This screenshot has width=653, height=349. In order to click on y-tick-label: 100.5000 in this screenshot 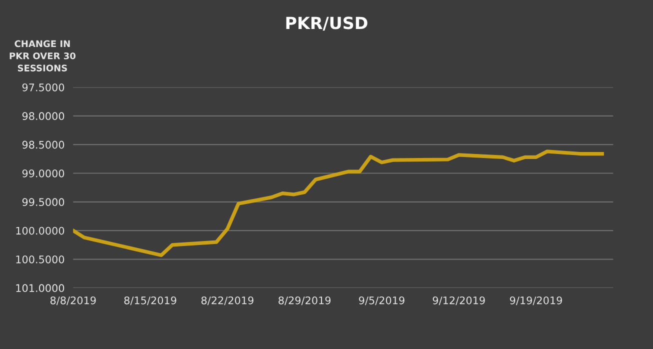, I will do `click(40, 259)`.